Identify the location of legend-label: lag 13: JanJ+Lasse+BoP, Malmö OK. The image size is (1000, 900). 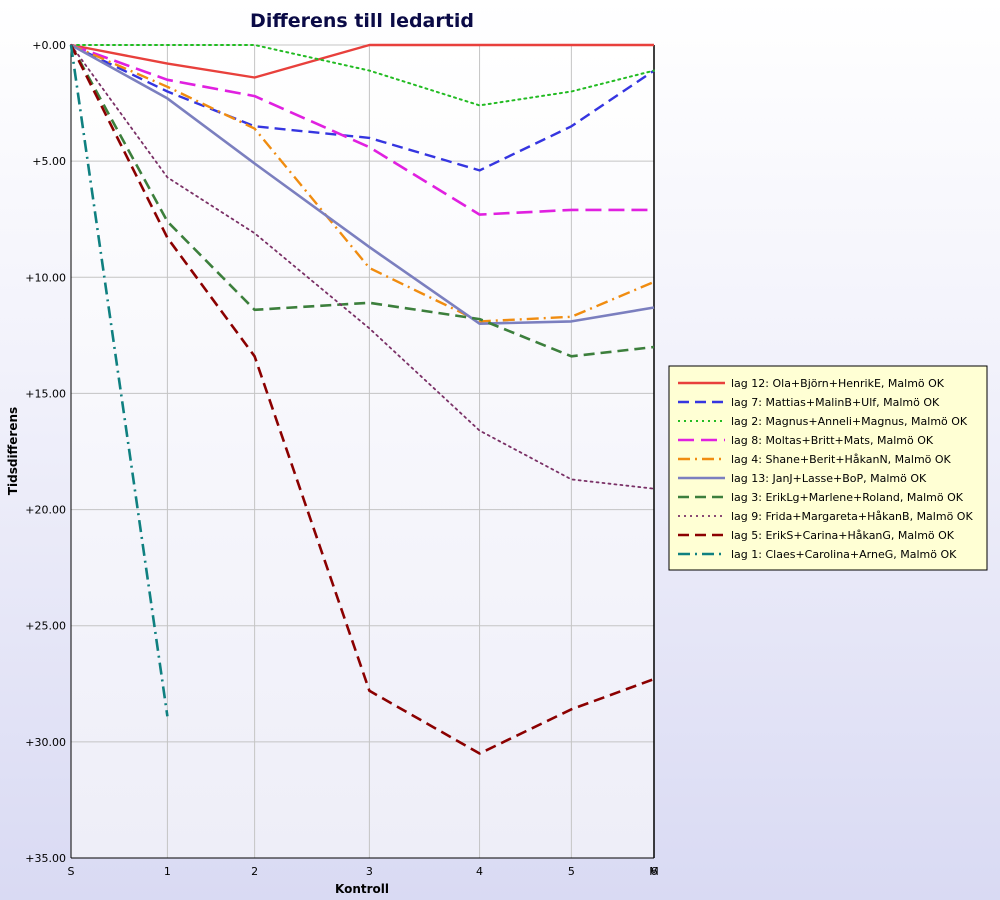
(829, 478).